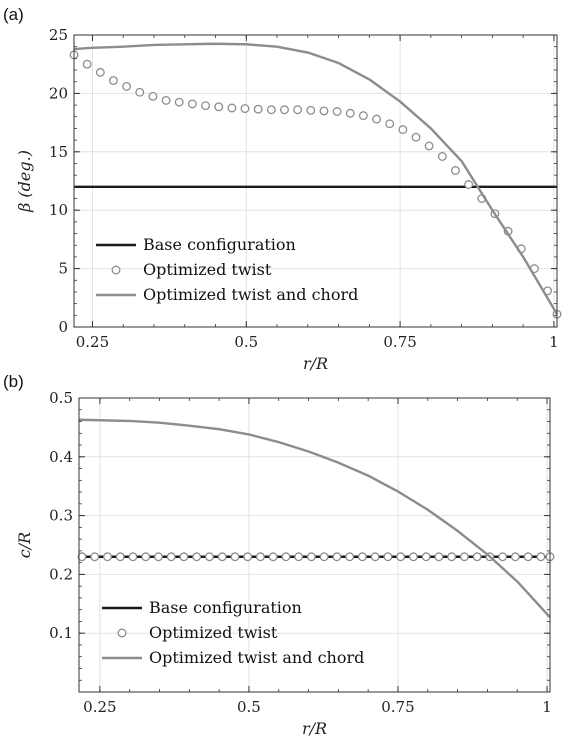  I want to click on x-tick-labels-b: 0.25 0.5 0.75 1, so click(317, 707).